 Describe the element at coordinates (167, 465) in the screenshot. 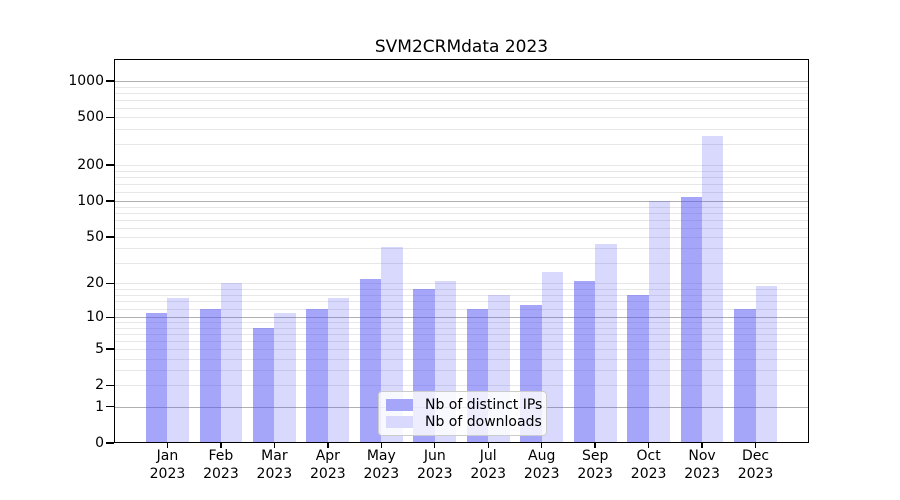

I see `x-tick-label: Jan 2023` at that location.